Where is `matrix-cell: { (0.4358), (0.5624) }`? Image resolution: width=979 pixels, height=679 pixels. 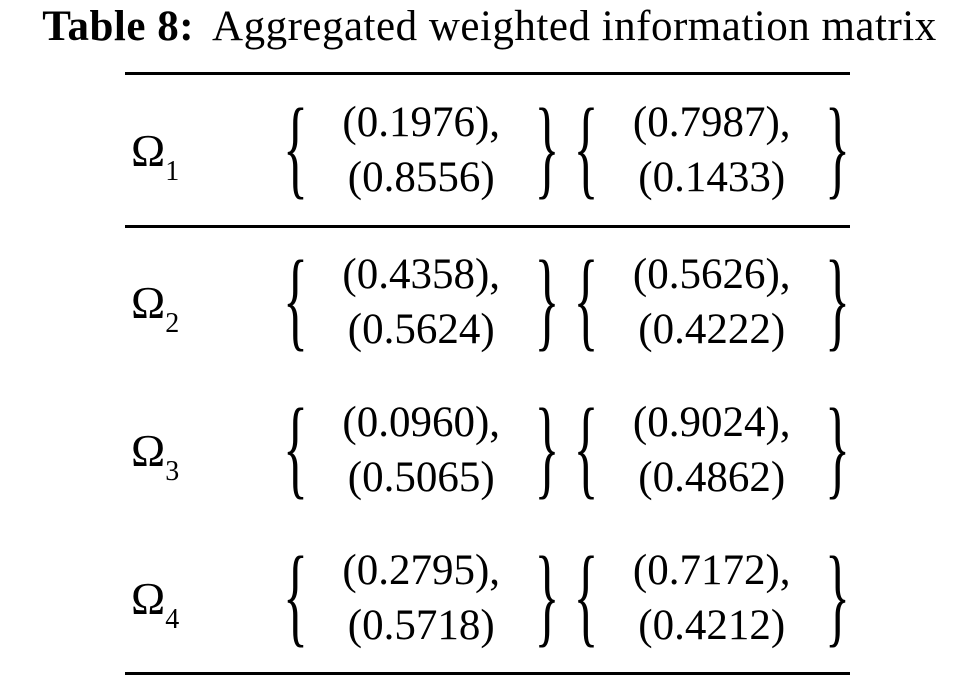
matrix-cell: { (0.4358), (0.5624) } is located at coordinates (421, 302).